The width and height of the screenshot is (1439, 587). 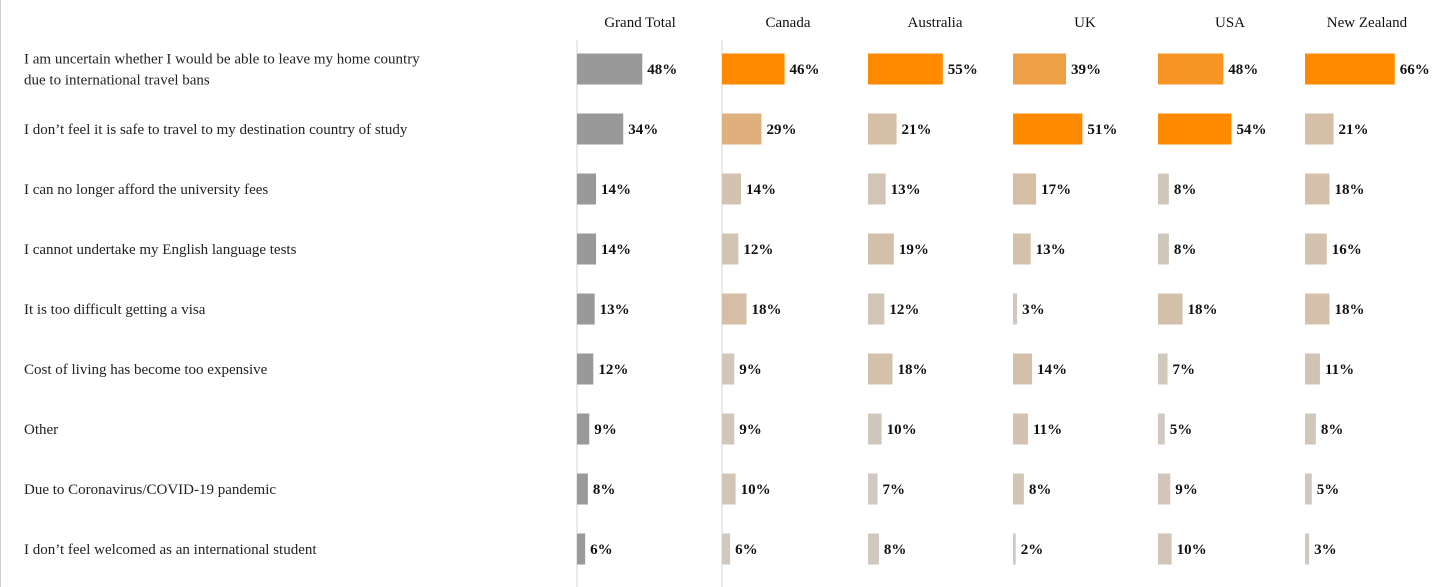 I want to click on value-label-uk-row-2: 51%, so click(x=1102, y=130).